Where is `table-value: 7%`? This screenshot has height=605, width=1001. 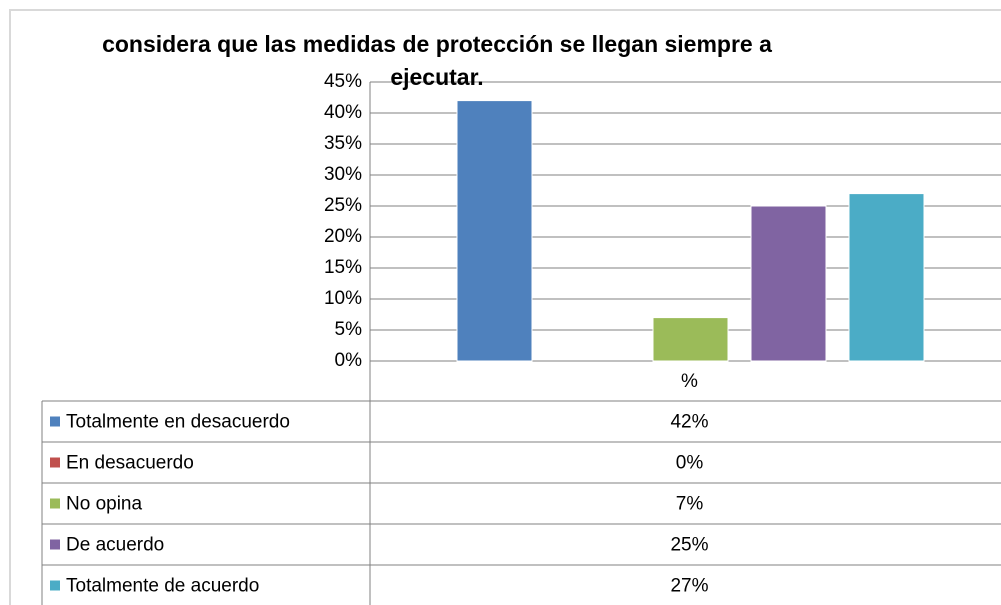 table-value: 7% is located at coordinates (690, 504).